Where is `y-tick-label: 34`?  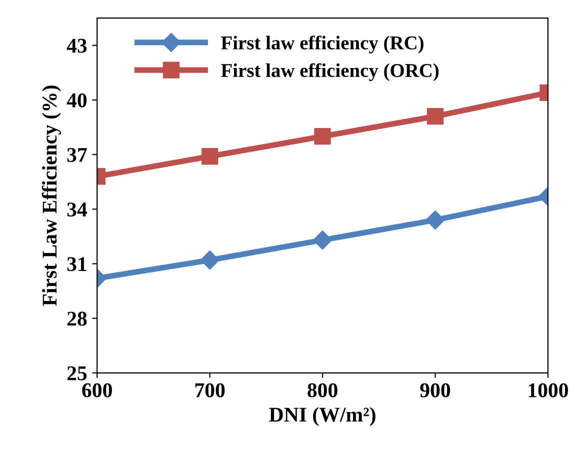
y-tick-label: 34 is located at coordinates (77, 209).